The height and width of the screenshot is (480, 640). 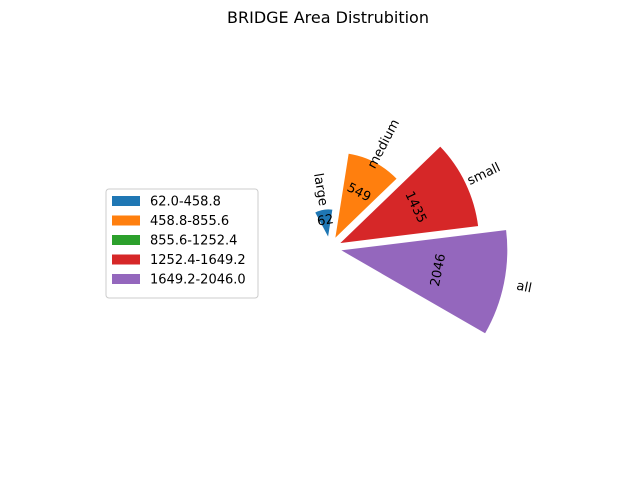 What do you see at coordinates (438, 269) in the screenshot?
I see `slice-value-label: 2046` at bounding box center [438, 269].